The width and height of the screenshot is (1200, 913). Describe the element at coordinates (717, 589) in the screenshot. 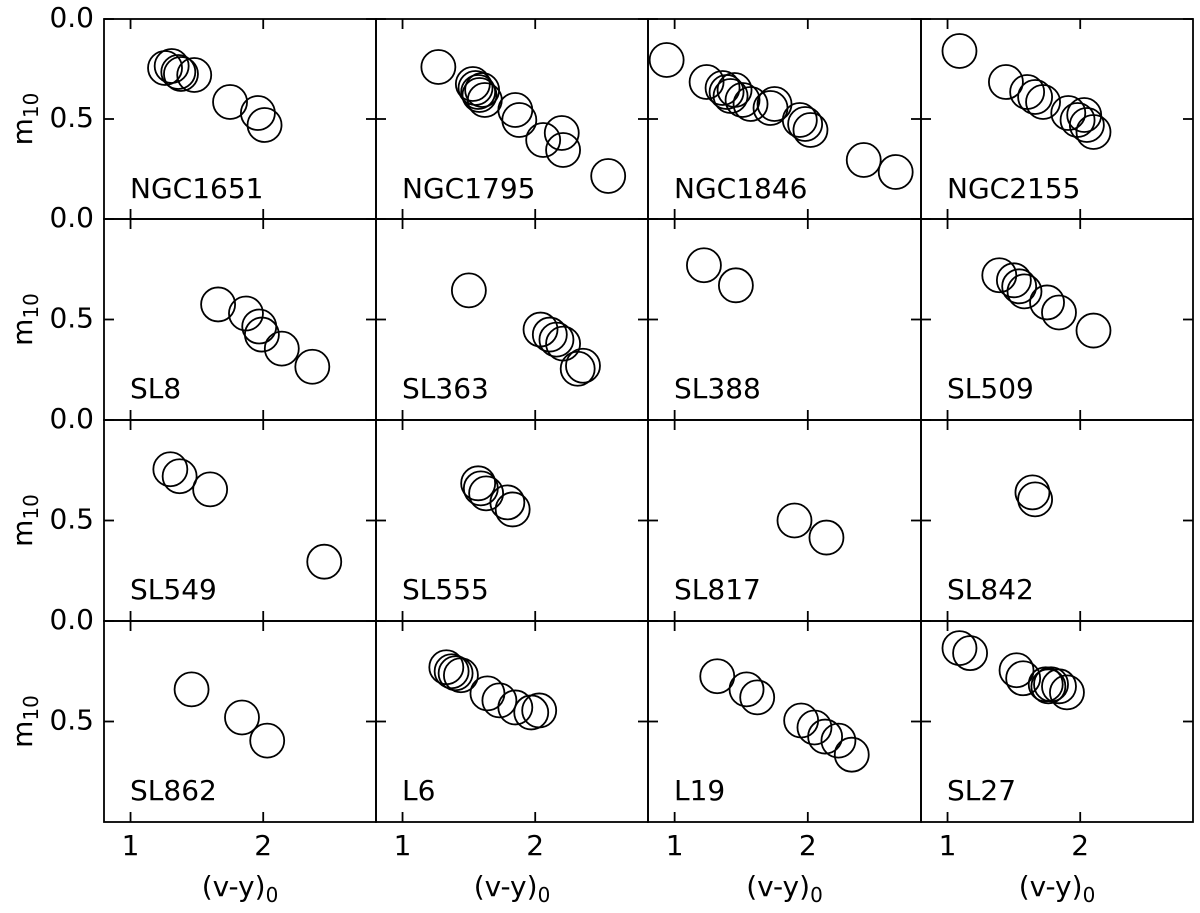

I see `panel-label: SL817` at that location.